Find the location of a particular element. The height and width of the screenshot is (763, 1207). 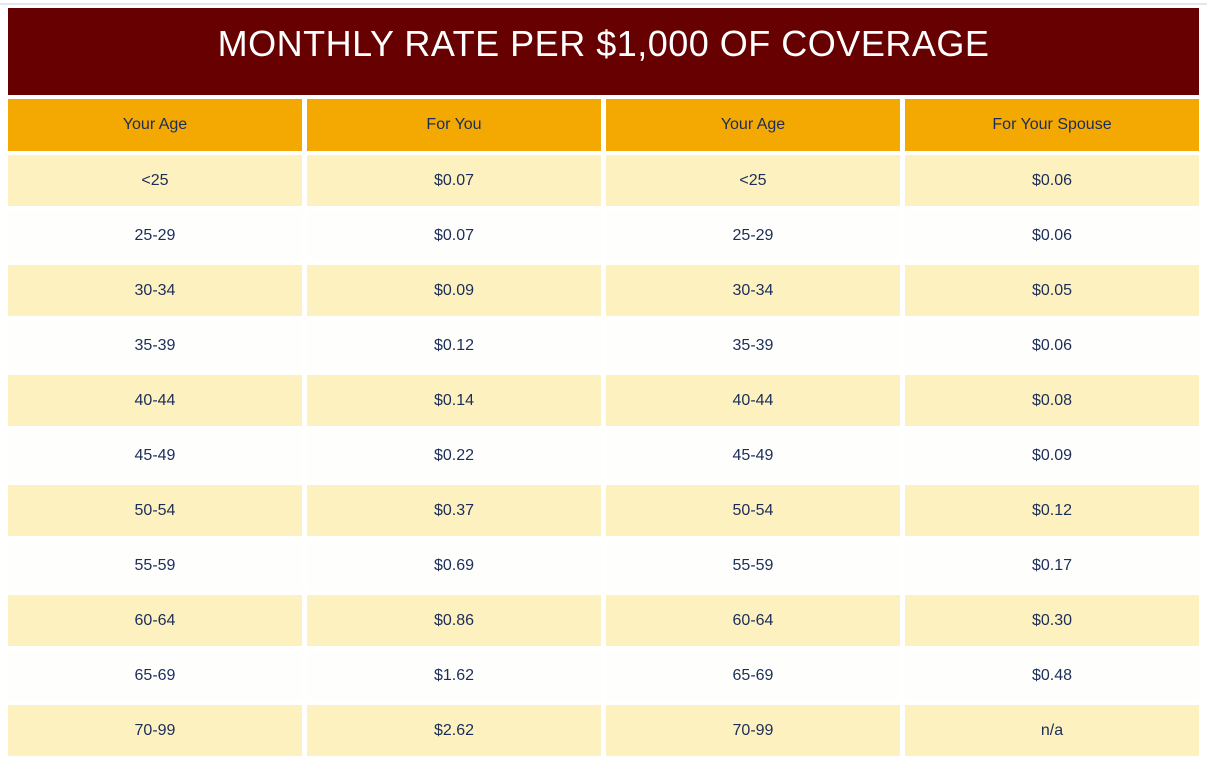

page-title: MONTHLY RATE PER $1,000 OF COVERAGE is located at coordinates (603, 43).